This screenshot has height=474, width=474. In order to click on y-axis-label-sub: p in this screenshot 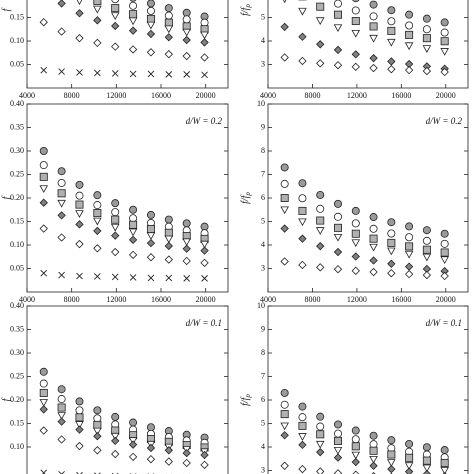, I will do `click(248, 6)`.